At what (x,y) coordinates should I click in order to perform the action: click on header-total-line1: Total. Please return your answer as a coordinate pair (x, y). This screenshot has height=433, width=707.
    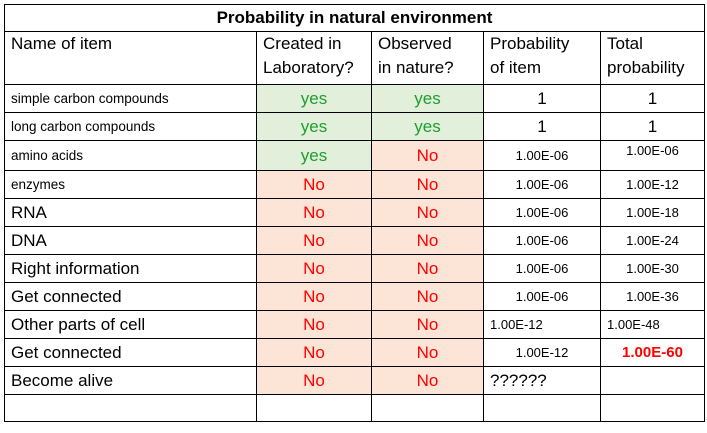
    Looking at the image, I should click on (625, 43).